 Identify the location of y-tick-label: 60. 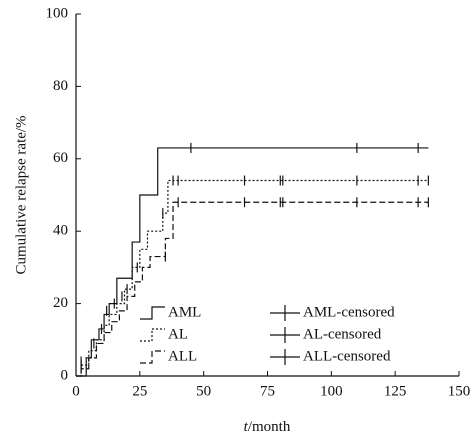
(60, 158).